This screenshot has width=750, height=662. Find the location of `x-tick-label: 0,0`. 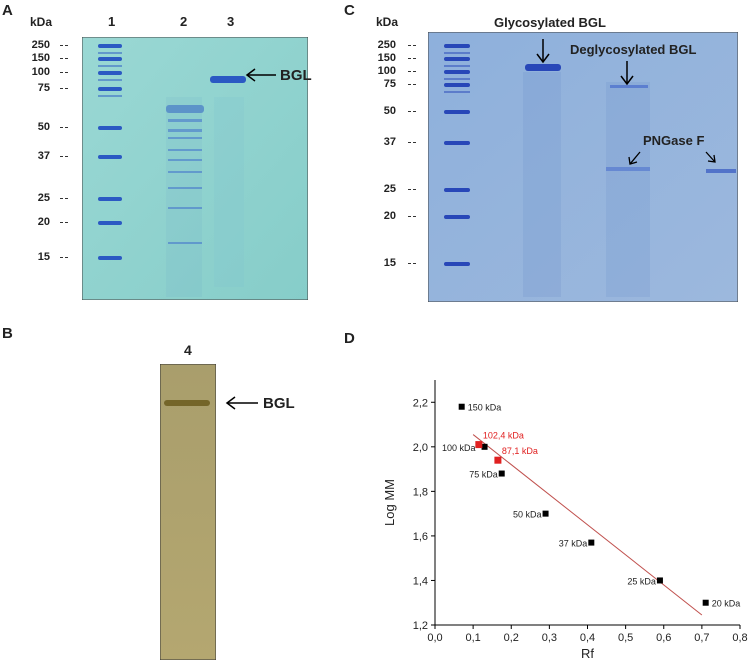

x-tick-label: 0,0 is located at coordinates (434, 638).